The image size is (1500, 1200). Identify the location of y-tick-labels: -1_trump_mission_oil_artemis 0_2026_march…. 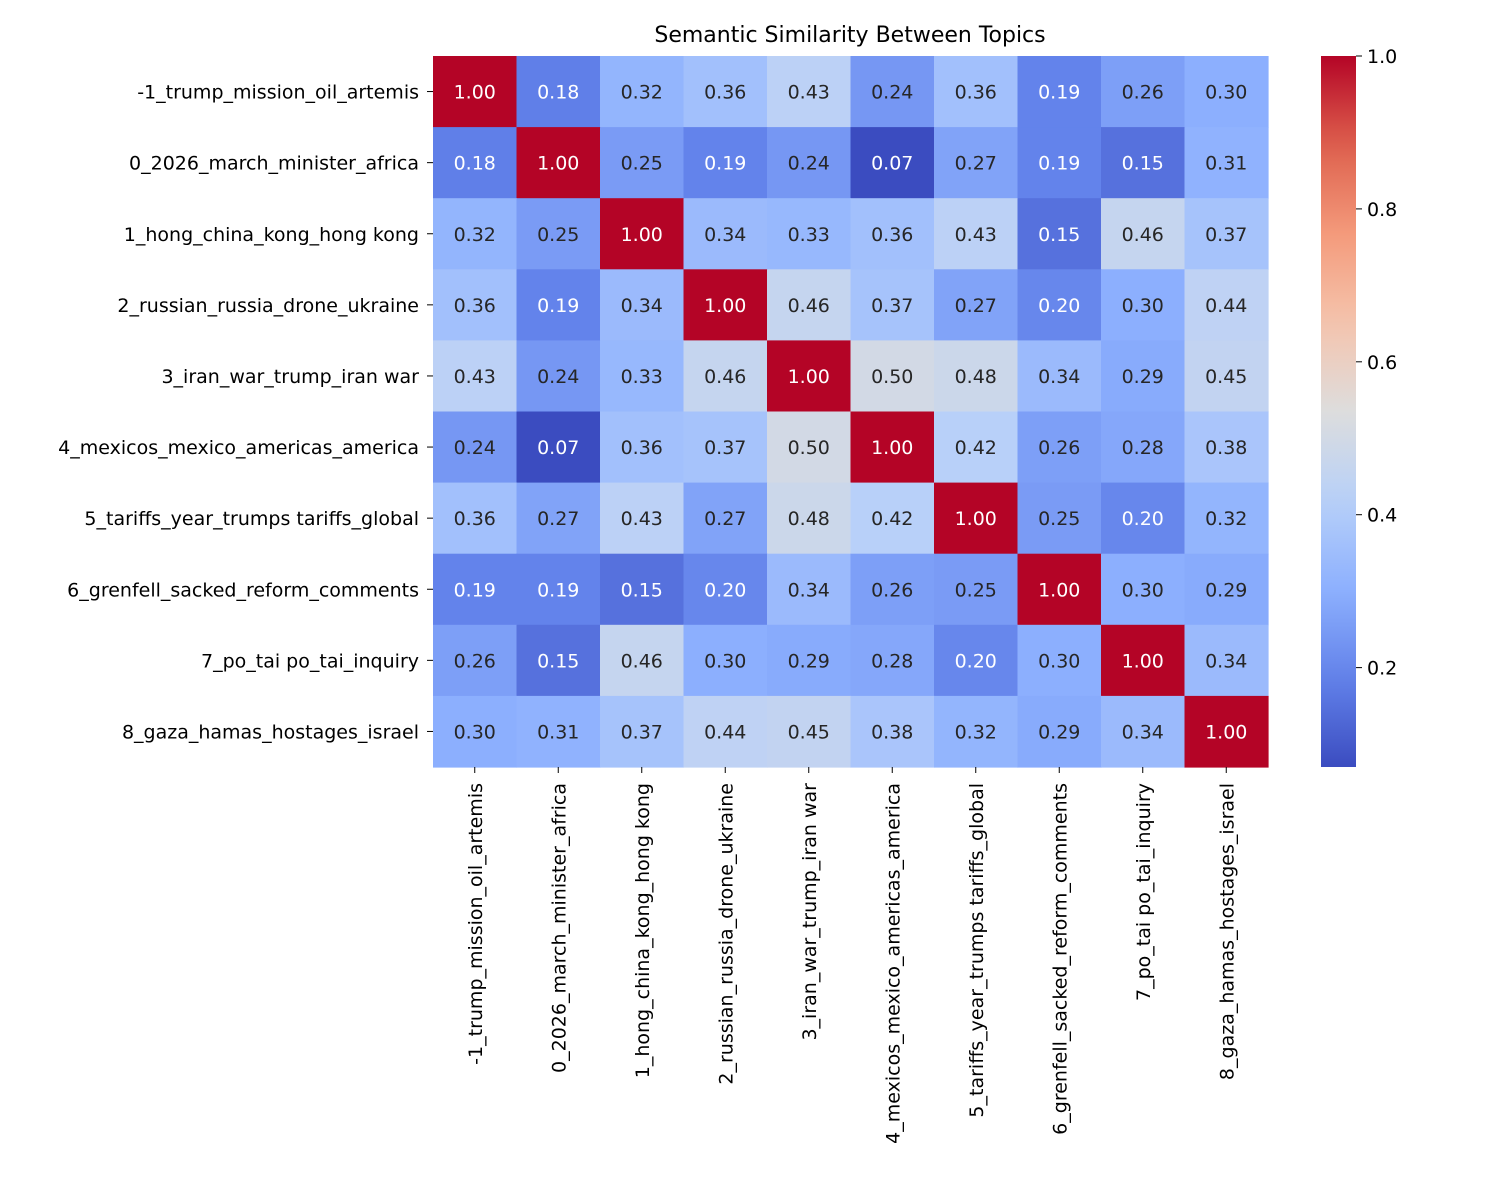
(245, 412).